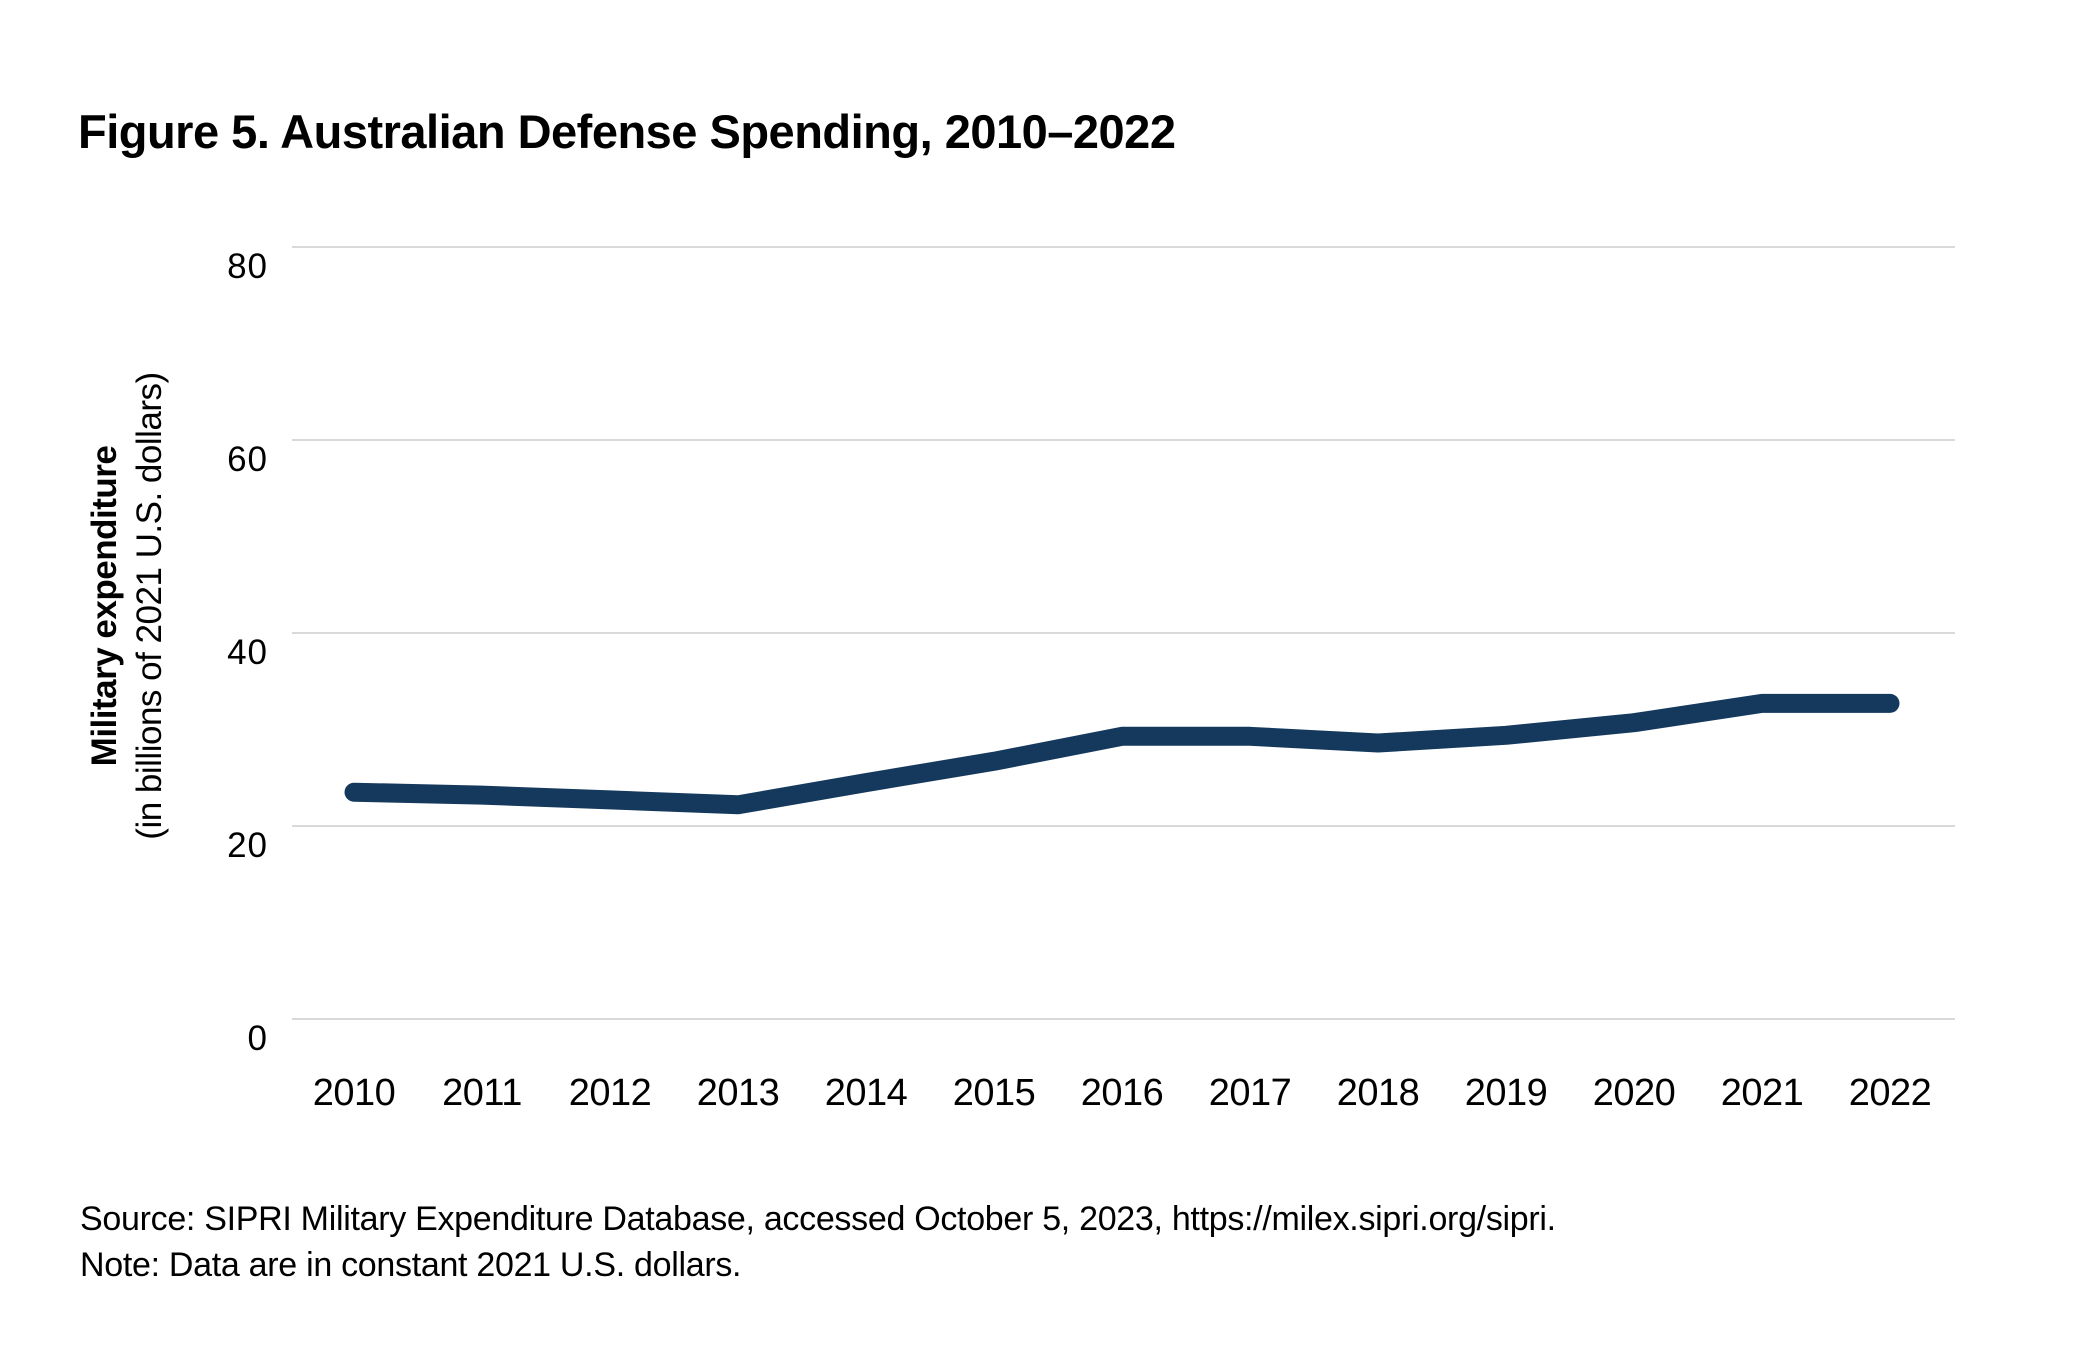  I want to click on x-tick-label-2015: 2015, so click(994, 1093).